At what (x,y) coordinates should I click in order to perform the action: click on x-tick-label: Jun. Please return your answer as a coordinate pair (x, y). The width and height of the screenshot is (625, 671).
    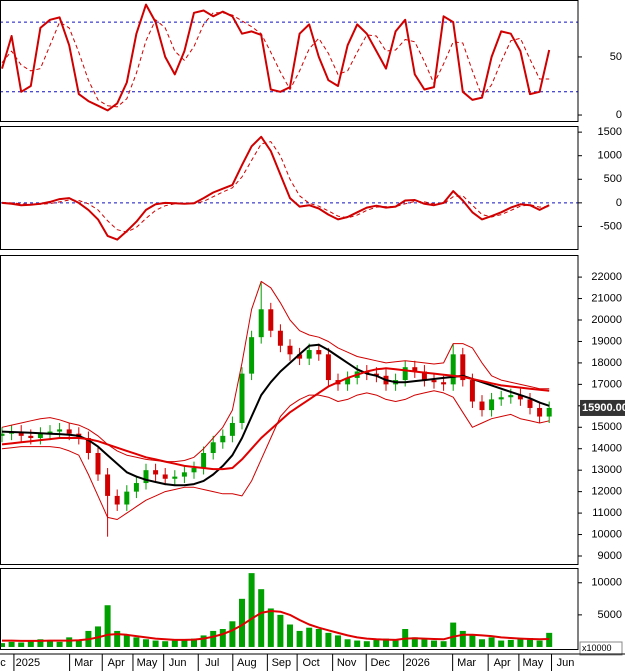
    Looking at the image, I should click on (566, 663).